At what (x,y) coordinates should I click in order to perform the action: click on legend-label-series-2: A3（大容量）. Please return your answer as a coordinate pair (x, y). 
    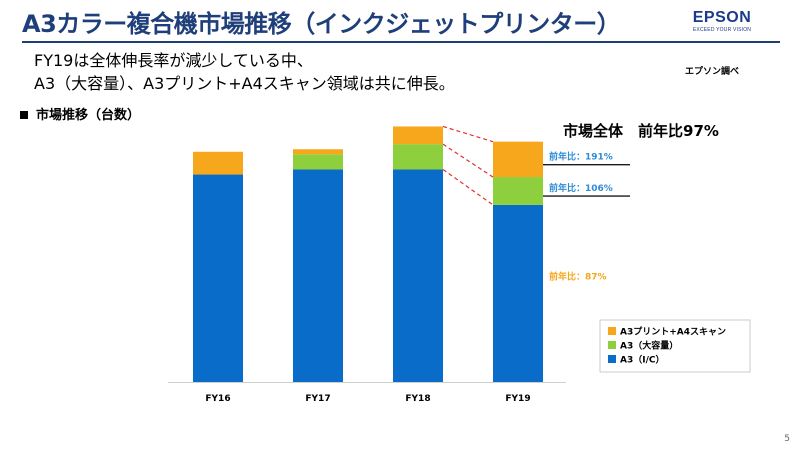
    Looking at the image, I should click on (649, 346).